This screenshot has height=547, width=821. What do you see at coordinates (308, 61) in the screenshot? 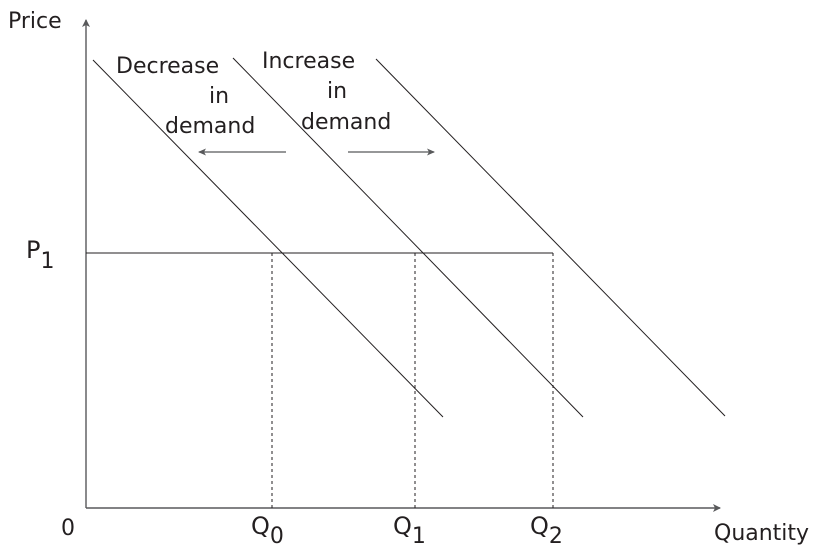
I see `increase-line1: Increase` at bounding box center [308, 61].